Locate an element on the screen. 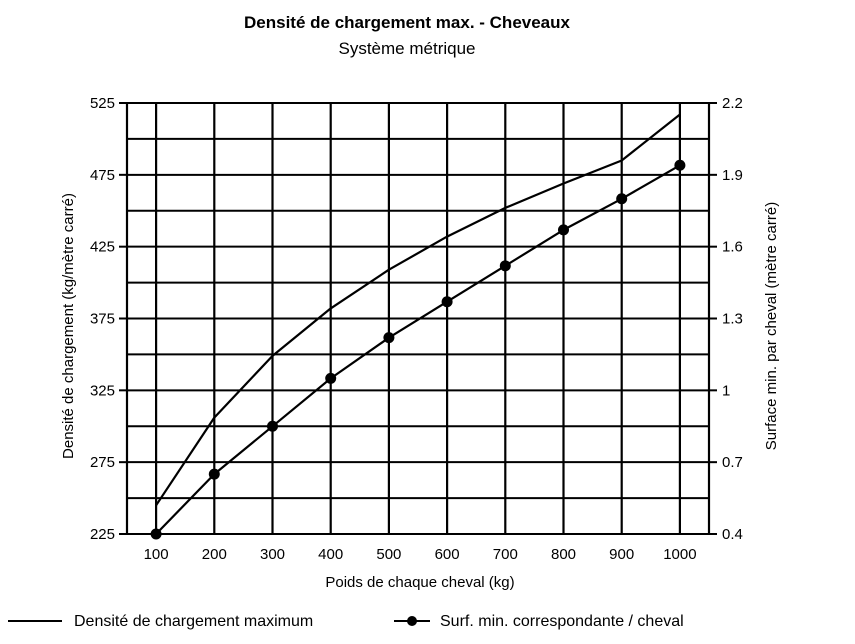 The height and width of the screenshot is (644, 855). legend-label-min-surface: Surf. min. correspondante / cheval is located at coordinates (562, 621).